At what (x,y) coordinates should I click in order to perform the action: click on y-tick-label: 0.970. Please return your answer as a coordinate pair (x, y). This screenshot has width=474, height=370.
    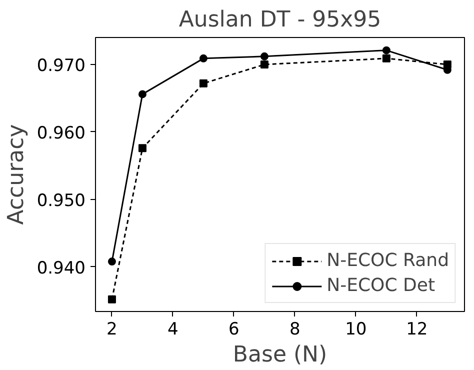
    Looking at the image, I should click on (61, 66).